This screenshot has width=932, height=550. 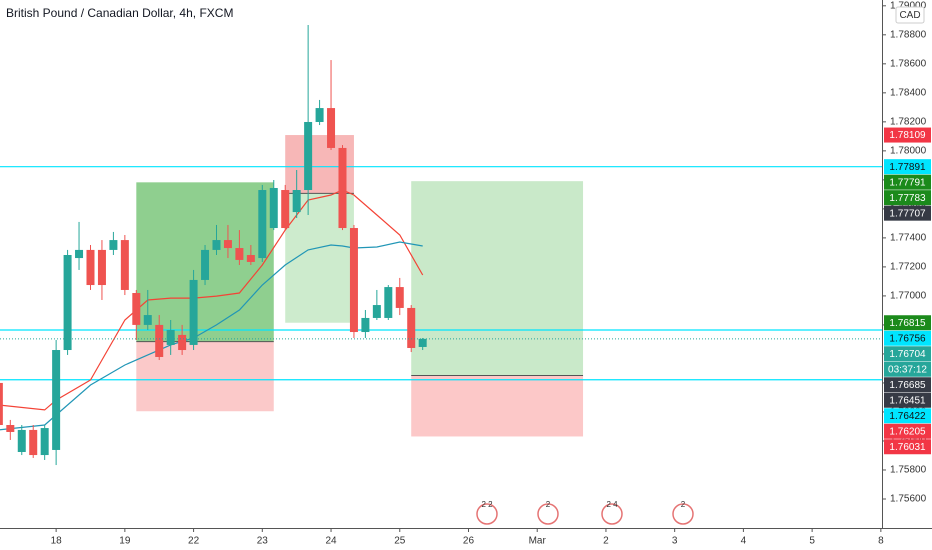 I want to click on x-tick-label: 3, so click(x=675, y=541).